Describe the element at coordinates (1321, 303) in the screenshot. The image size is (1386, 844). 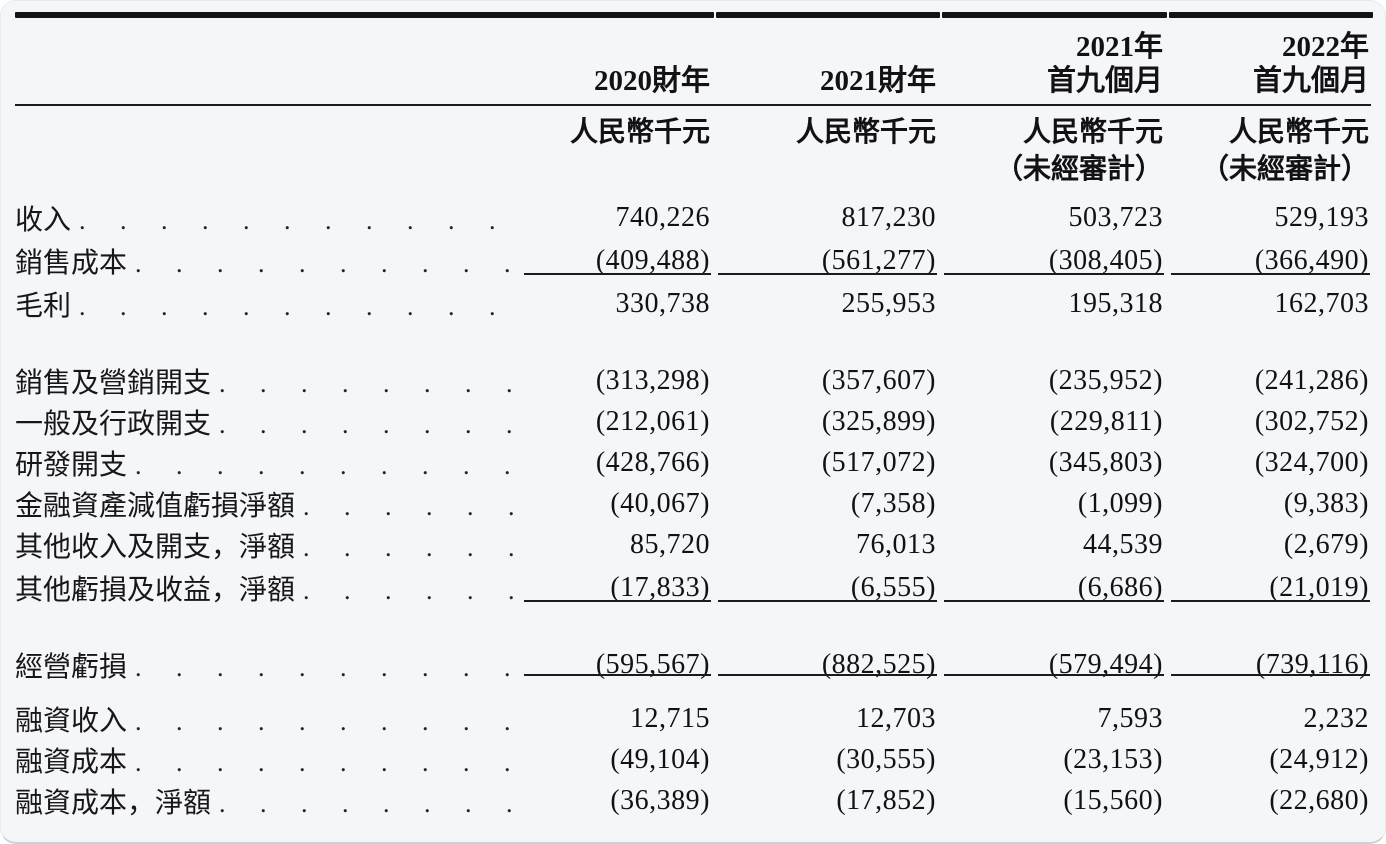
I see `value-cell: 162,703` at that location.